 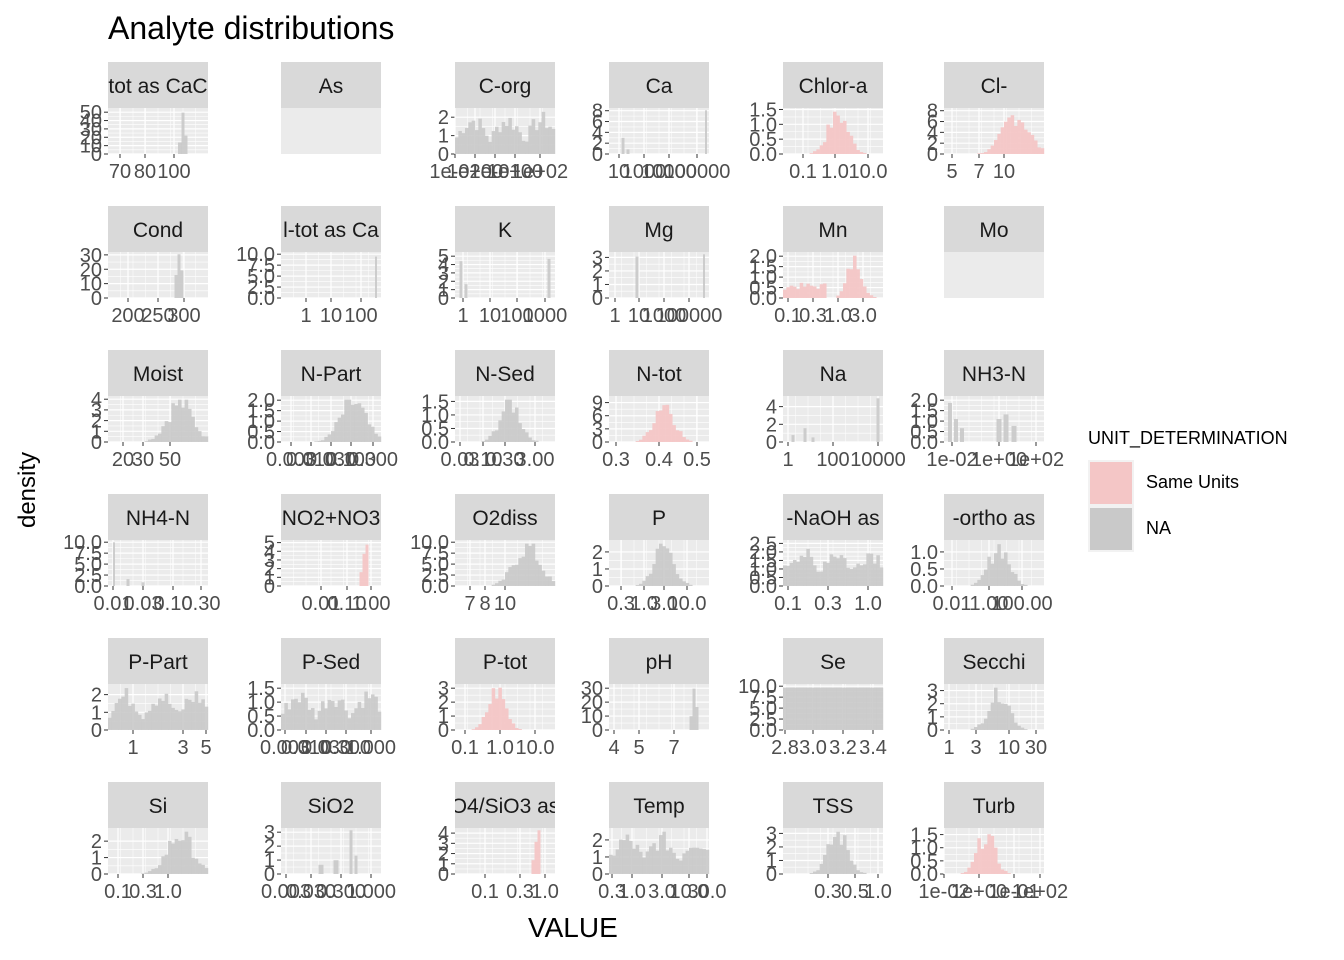 I want to click on facet-strip-label: Secchi, so click(x=993, y=662).